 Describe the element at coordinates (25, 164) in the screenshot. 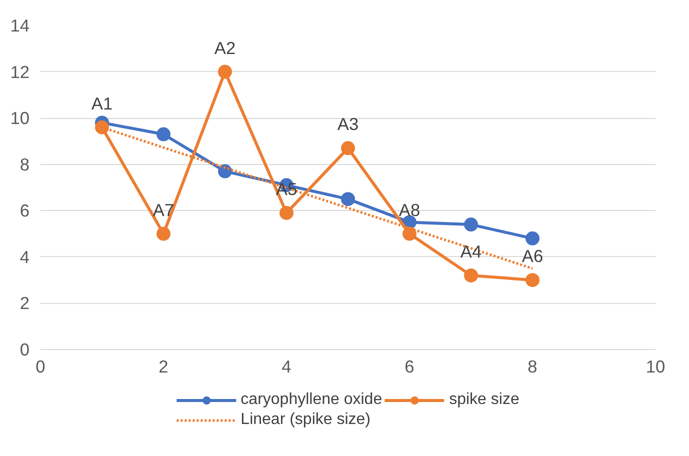

I see `y-tick-label: 8` at that location.